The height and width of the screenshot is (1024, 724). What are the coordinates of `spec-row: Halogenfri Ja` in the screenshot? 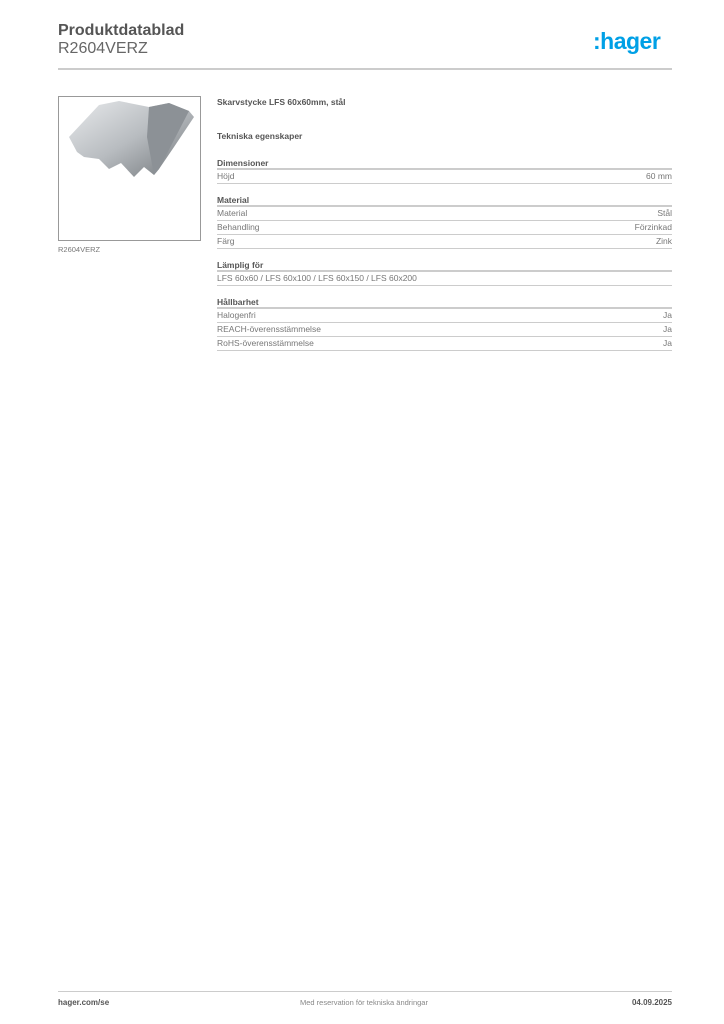 It's located at (444, 316).